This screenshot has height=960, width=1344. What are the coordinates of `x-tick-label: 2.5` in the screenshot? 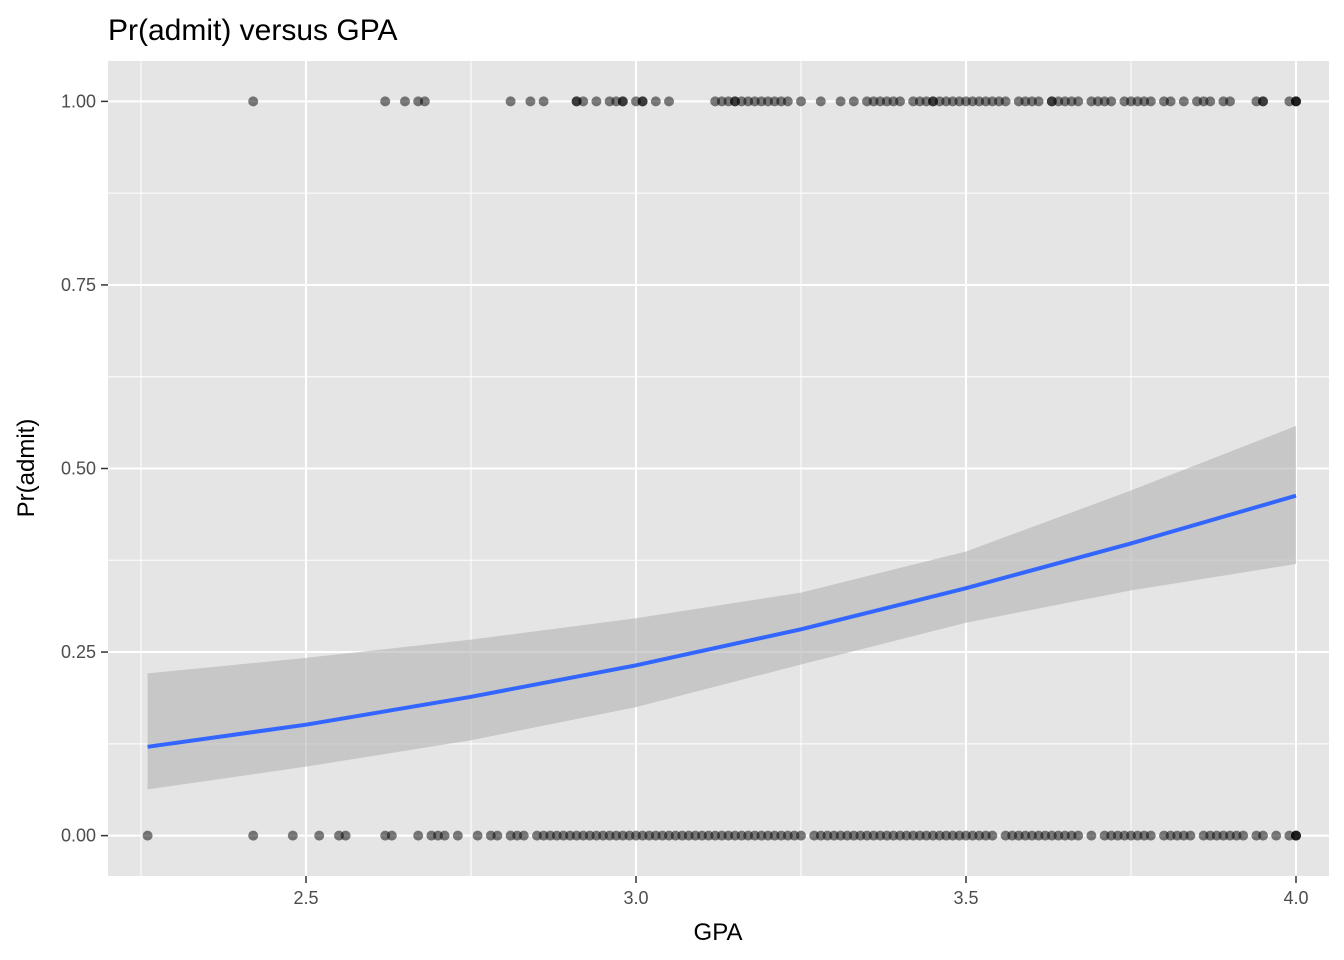 It's located at (305, 898).